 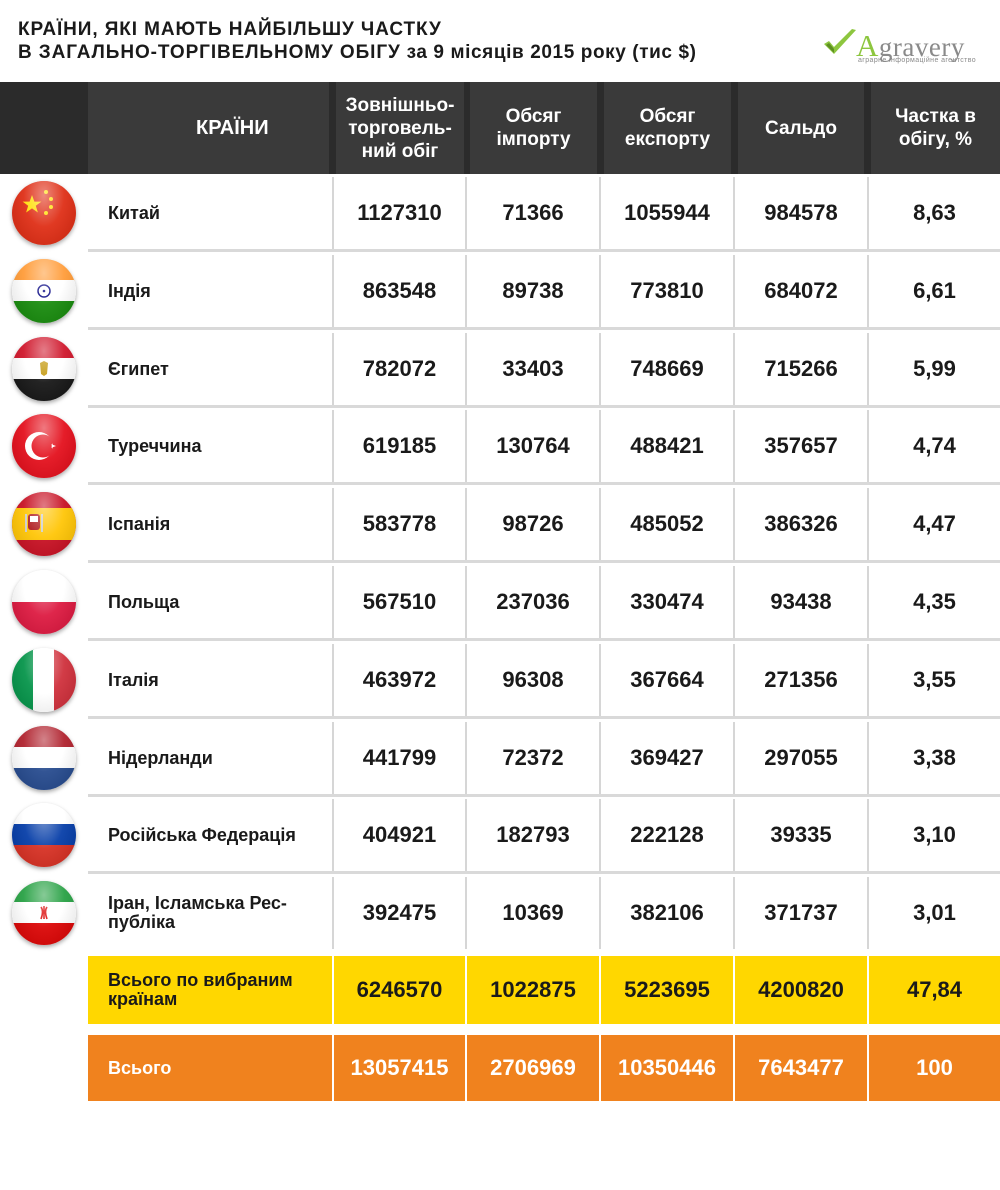 I want to click on share-cell: 3,01, so click(x=933, y=913).